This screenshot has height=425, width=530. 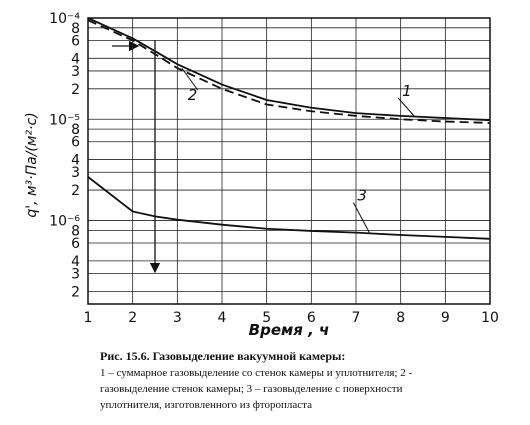 I want to click on series-label: 2, so click(x=193, y=95).